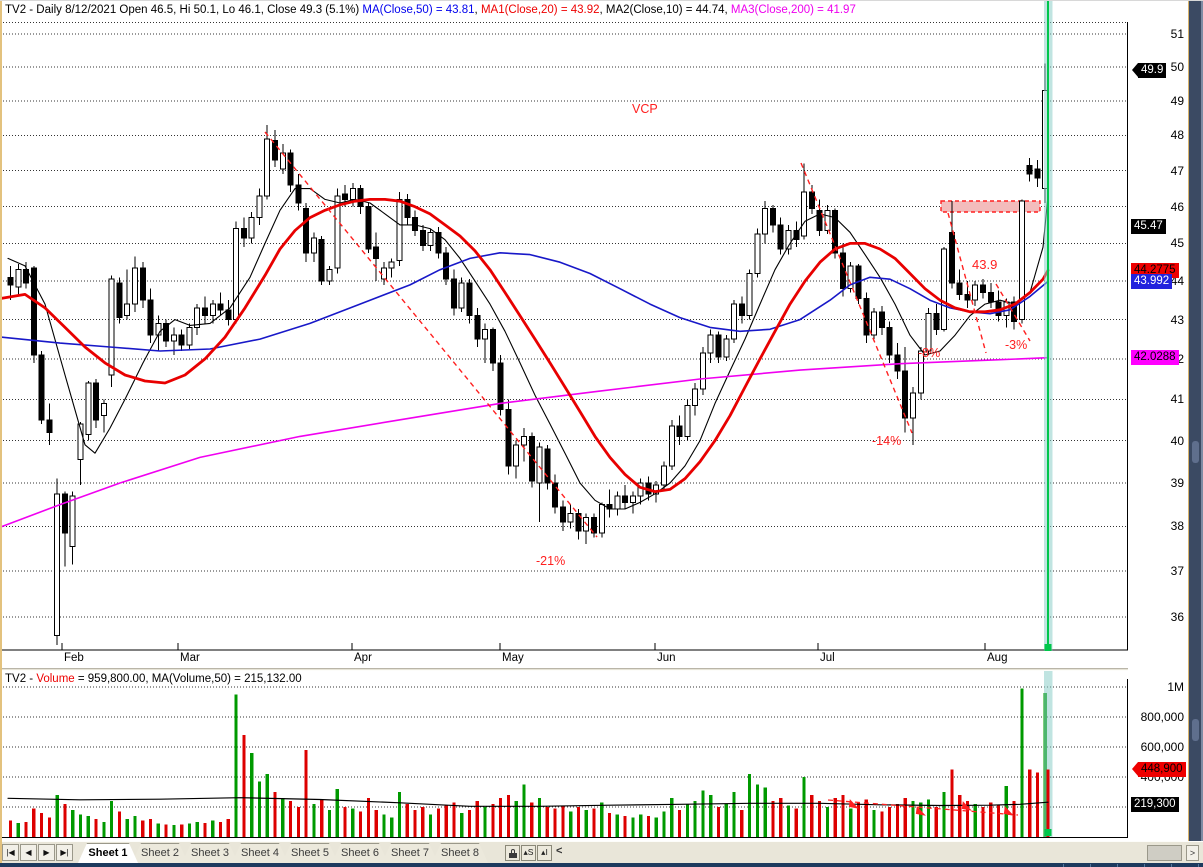 Image resolution: width=1203 pixels, height=867 pixels. Describe the element at coordinates (188, 679) in the screenshot. I see `volume-title-segment: = 959,800.00, MA(Volume,50) = 215,132.00` at that location.